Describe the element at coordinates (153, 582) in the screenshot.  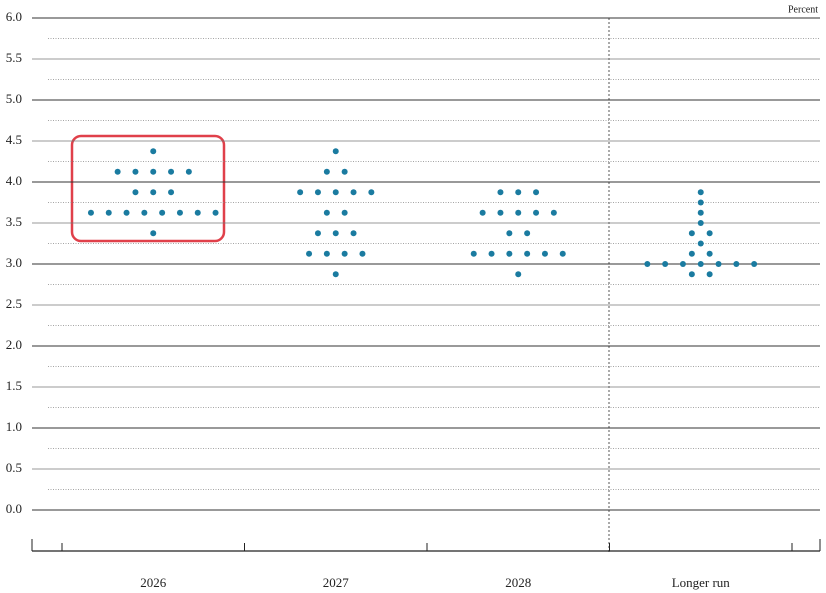
I see `x-tick-label: 2026` at that location.